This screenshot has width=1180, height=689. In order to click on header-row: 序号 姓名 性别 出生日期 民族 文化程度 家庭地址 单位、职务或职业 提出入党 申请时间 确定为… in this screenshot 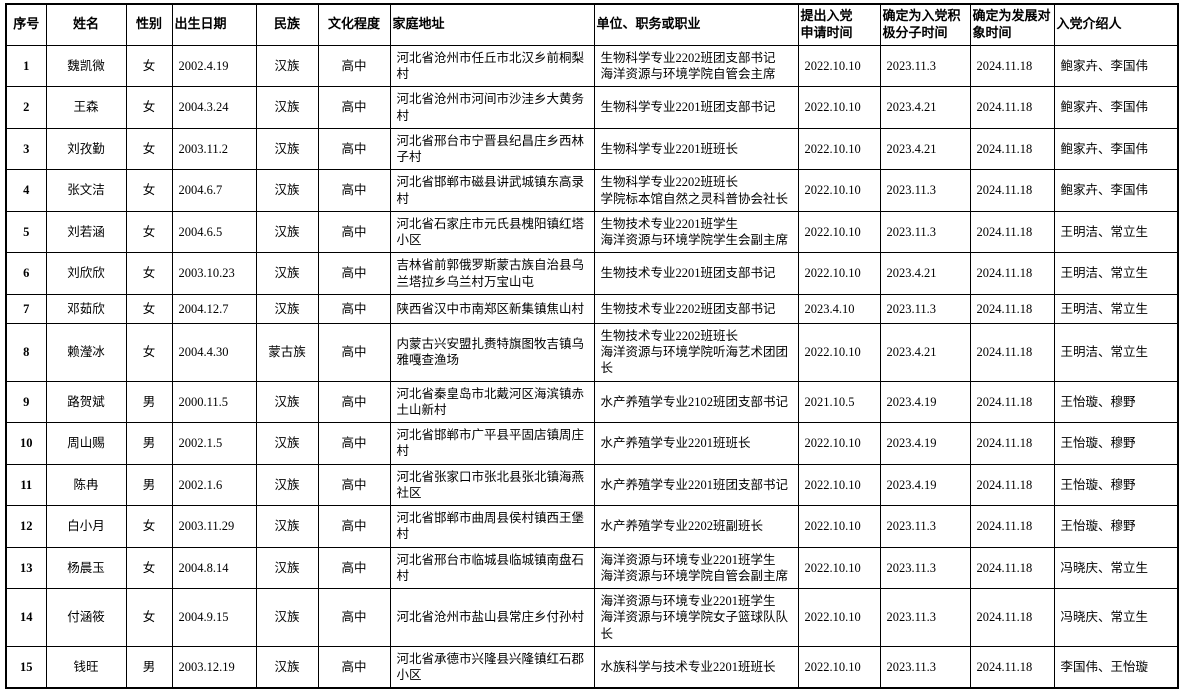, I will do `click(592, 24)`.